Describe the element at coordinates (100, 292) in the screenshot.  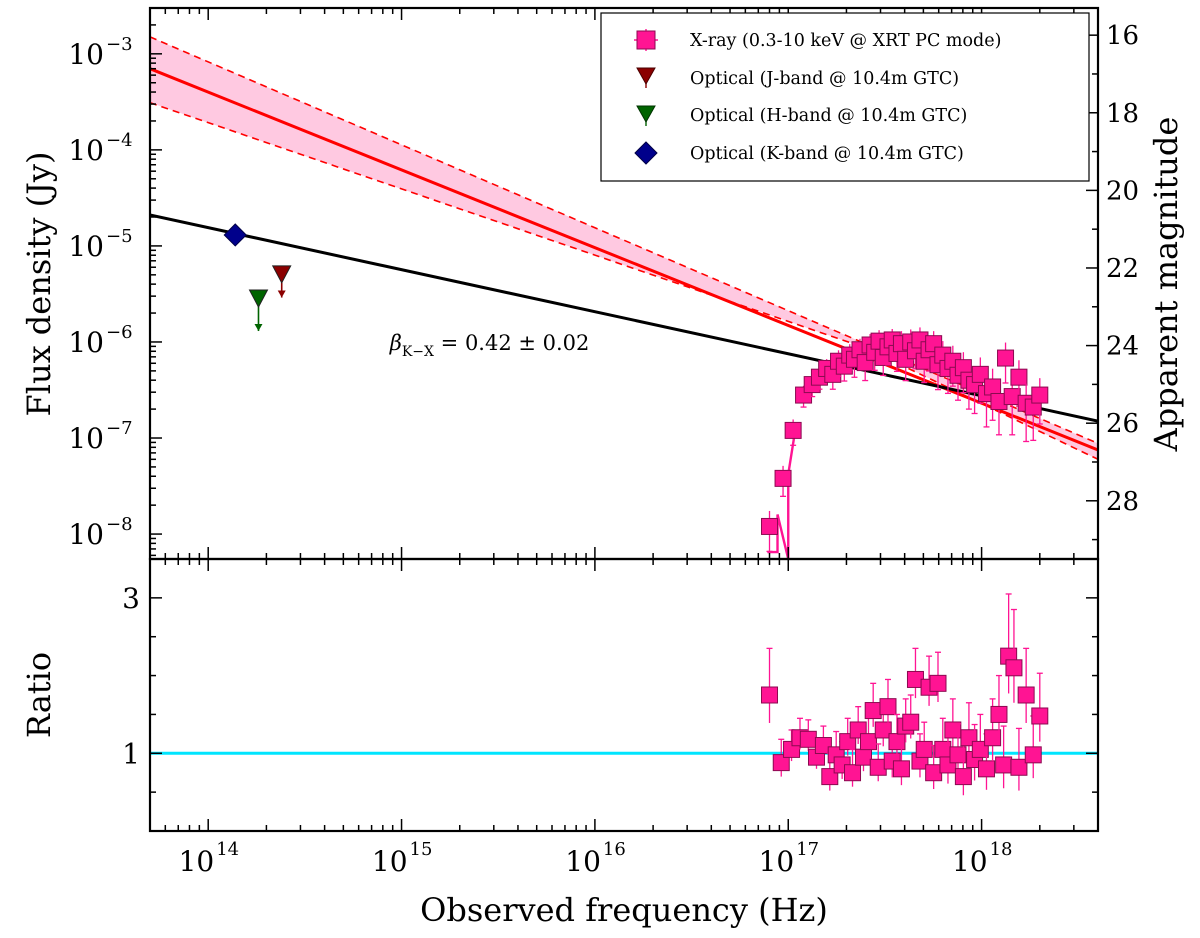
I see `flux-y-tick-labels: 10−310−410−510−610−710−8` at that location.